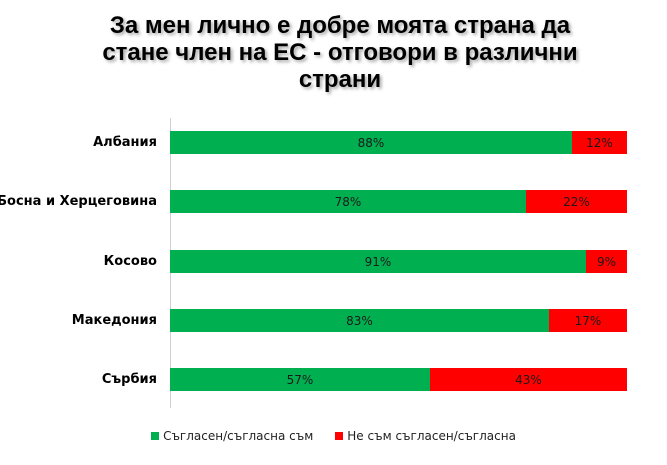 The image size is (667, 465). What do you see at coordinates (130, 261) in the screenshot?
I see `category-label: Косово` at bounding box center [130, 261].